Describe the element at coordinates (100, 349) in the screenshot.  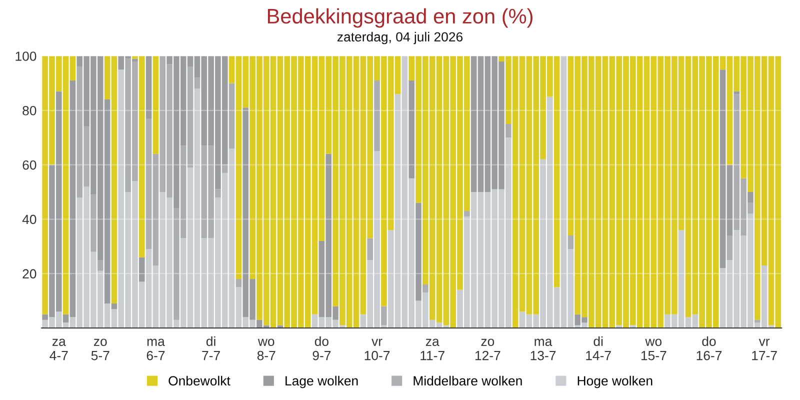
I see `x-tick-label: zo 5-7` at that location.